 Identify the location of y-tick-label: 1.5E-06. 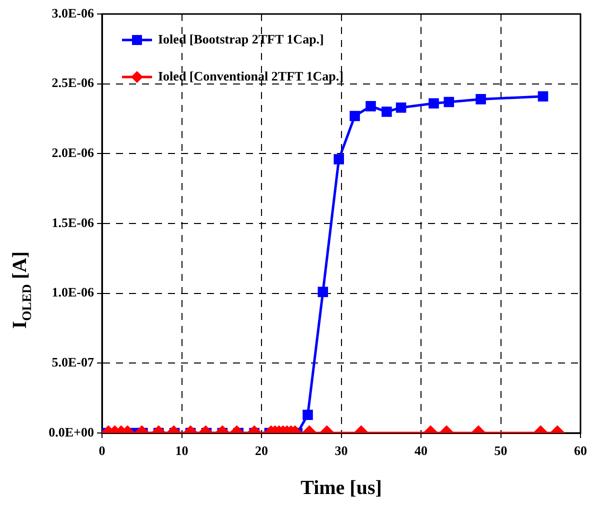
(73, 222).